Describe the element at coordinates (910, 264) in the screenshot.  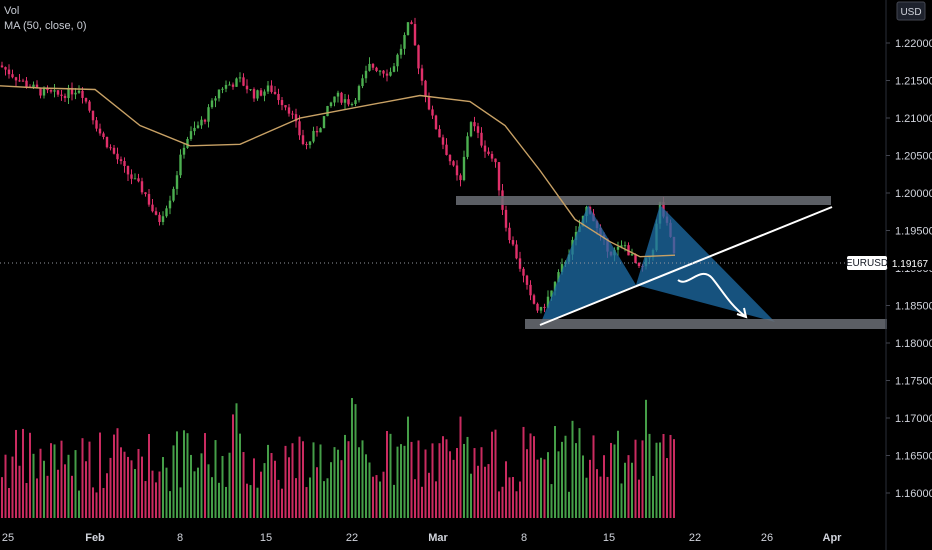
I see `last-price-label: 1.19167` at that location.